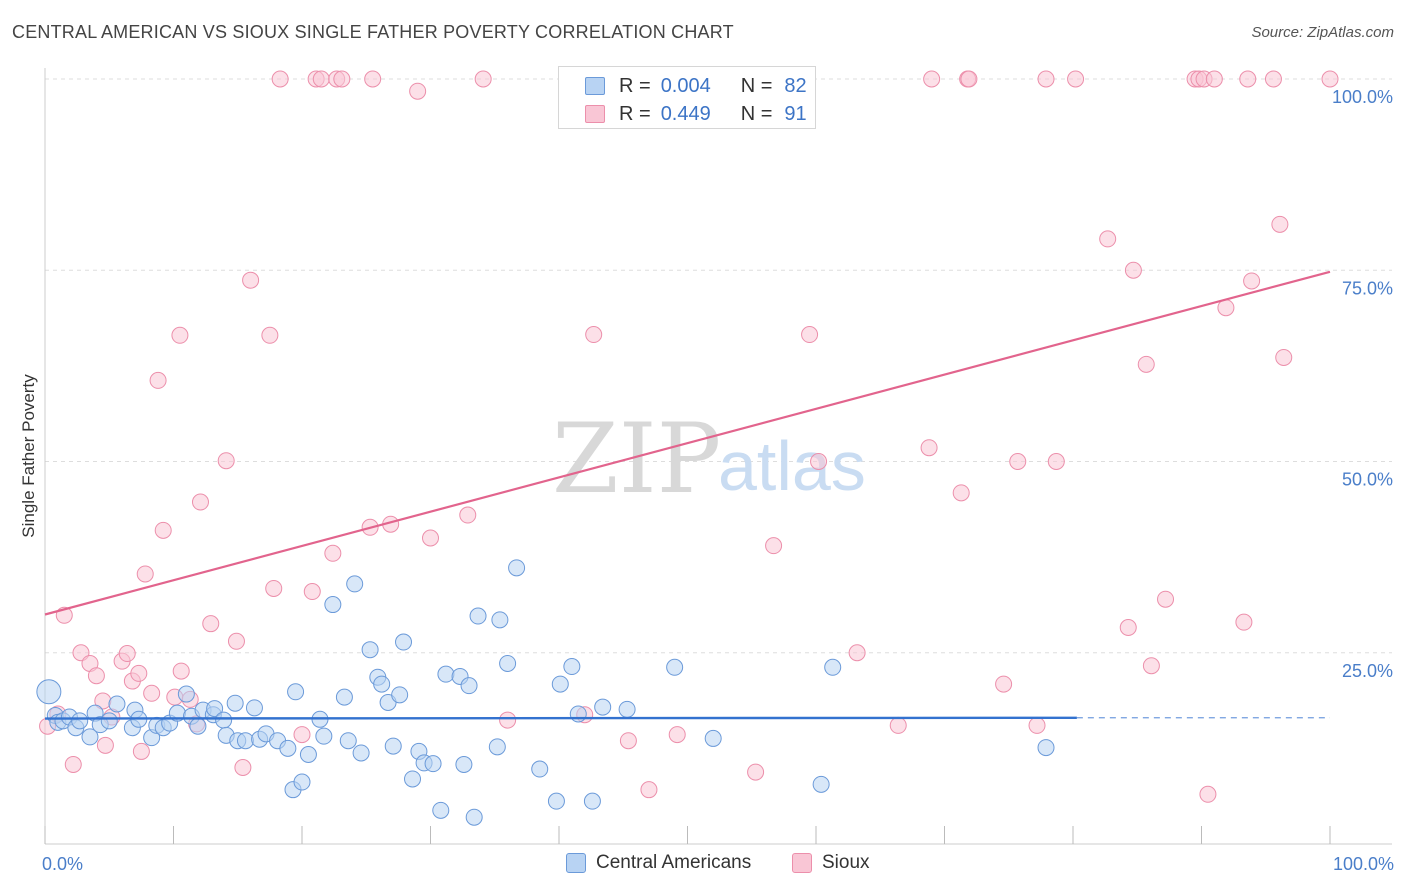 This screenshot has height=892, width=1406. What do you see at coordinates (756, 113) in the screenshot?
I see `legend-n-label: N =` at bounding box center [756, 113].